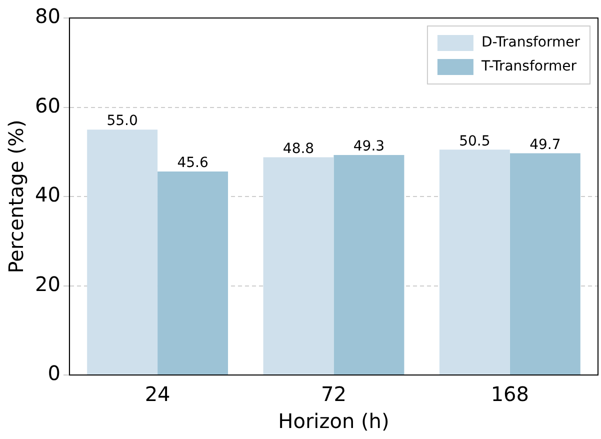 The height and width of the screenshot is (439, 601). I want to click on data-label: 48.8, so click(298, 148).